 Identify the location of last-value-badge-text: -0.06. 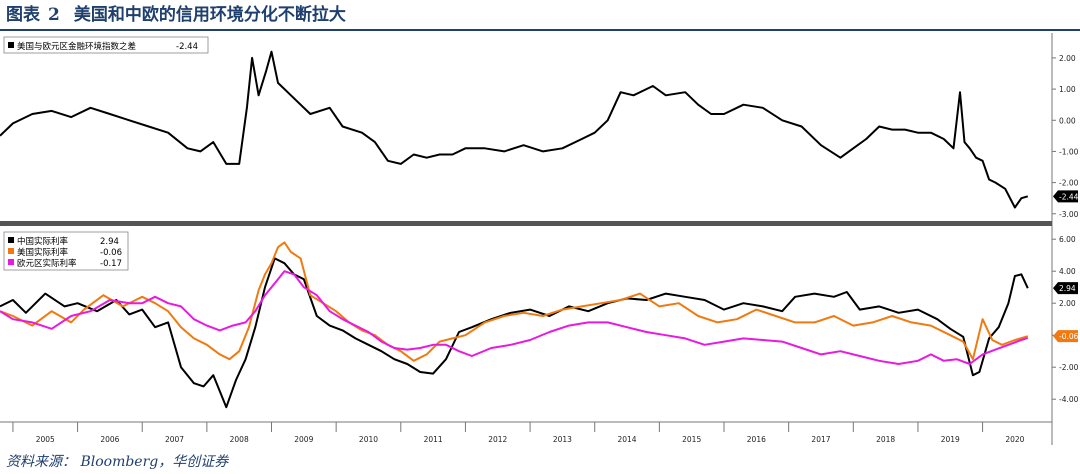
(1069, 336).